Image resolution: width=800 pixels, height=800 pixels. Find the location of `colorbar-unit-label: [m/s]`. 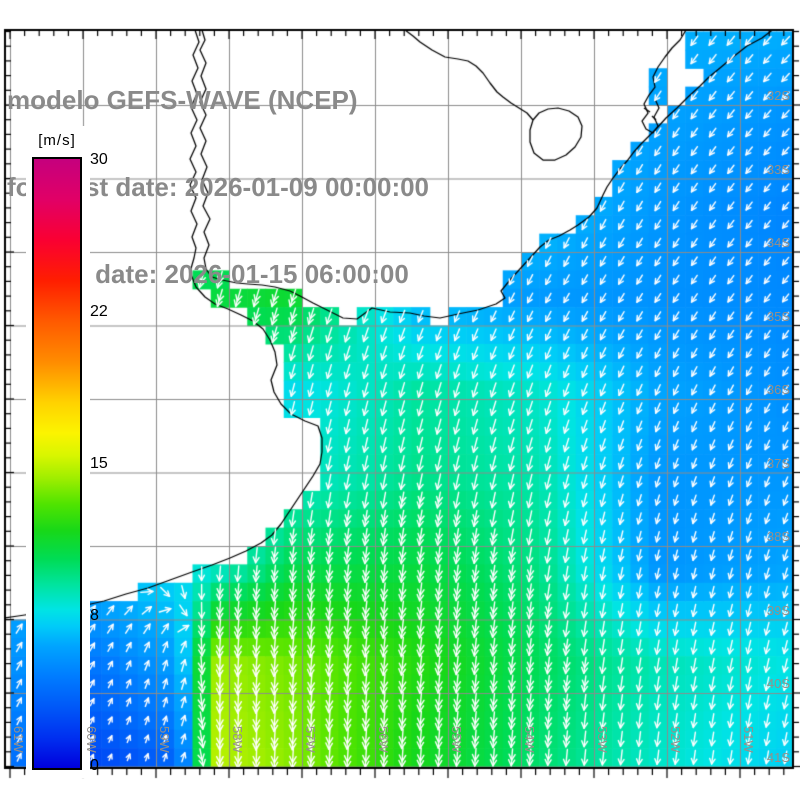

colorbar-unit-label: [m/s] is located at coordinates (57, 140).